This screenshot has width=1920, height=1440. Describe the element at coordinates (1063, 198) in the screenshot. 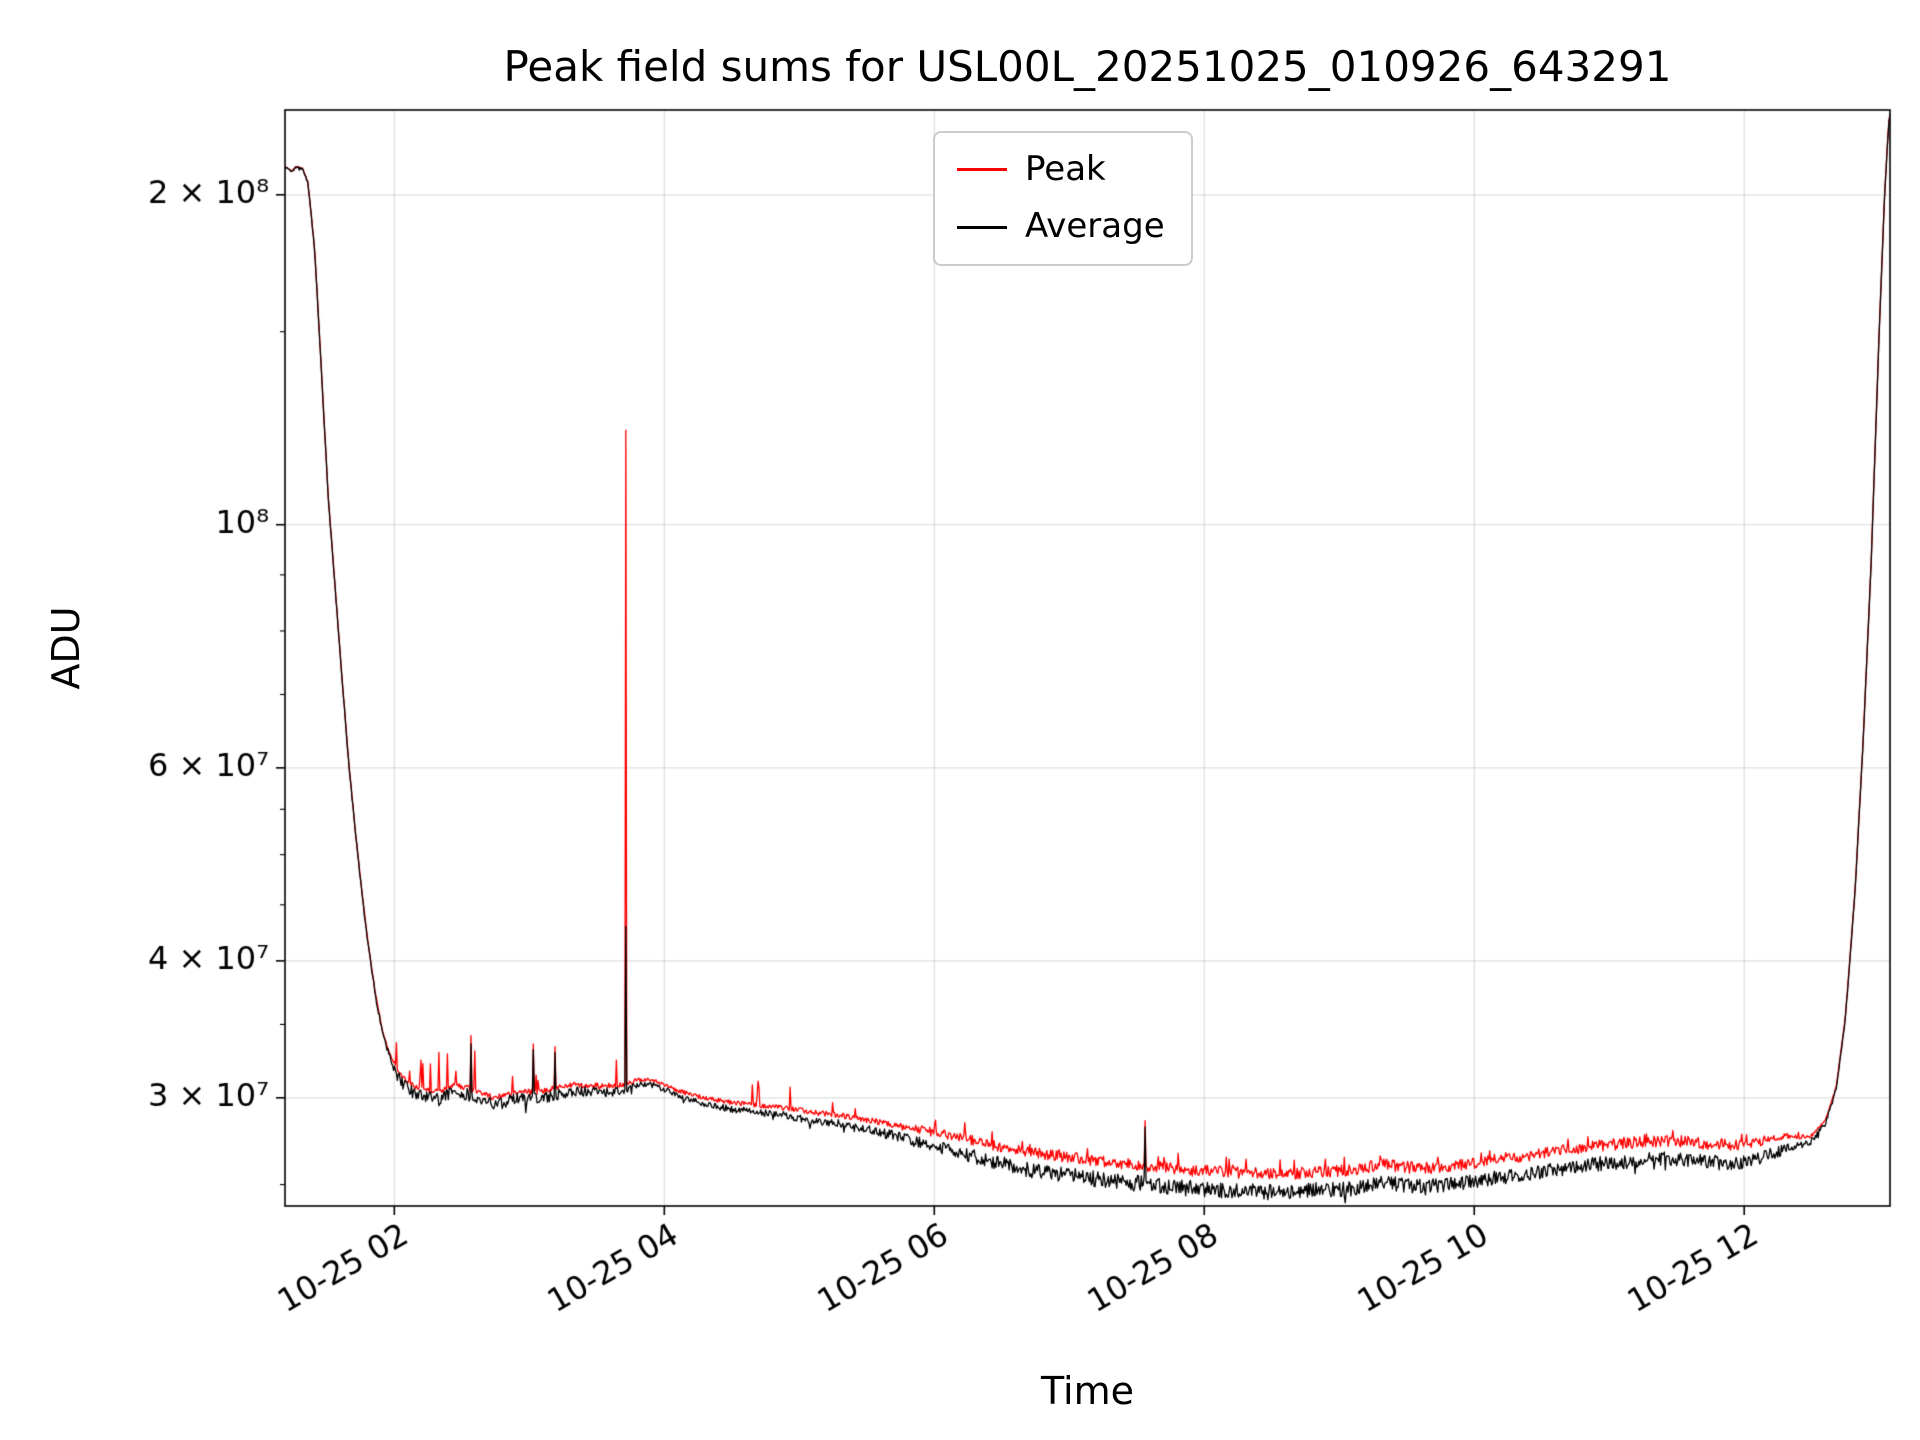

I see `legend: Peak Average` at that location.